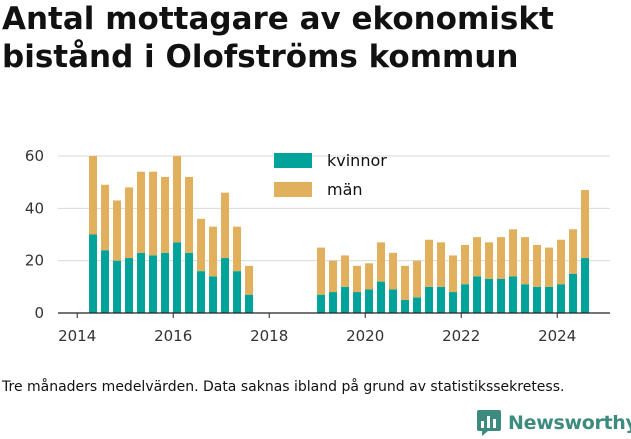 The width and height of the screenshot is (631, 439). I want to click on brand-logo: Newsworthy, so click(553, 423).